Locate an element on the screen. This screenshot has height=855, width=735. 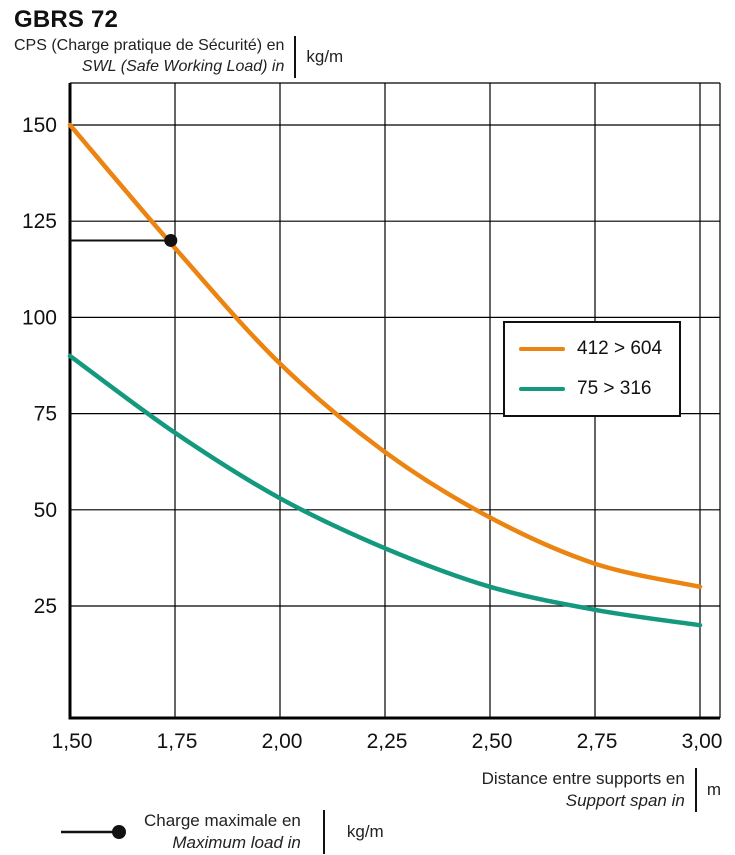
max-load-marker-icon is located at coordinates (93, 832).